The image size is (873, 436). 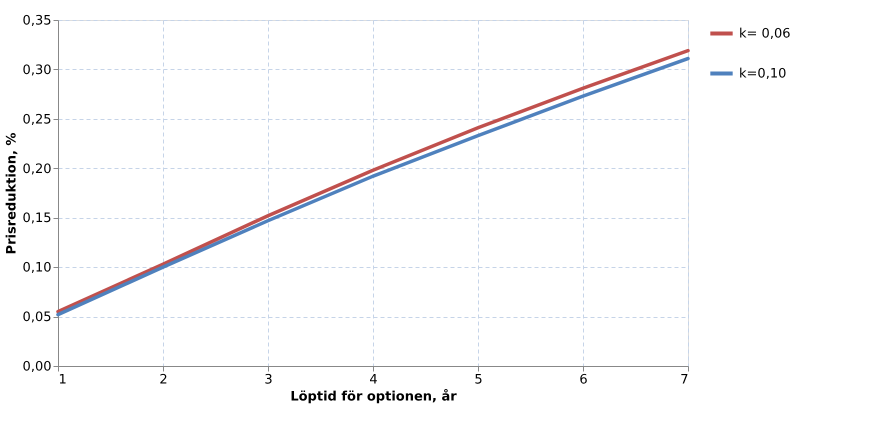 I want to click on x-tick-label: 4, so click(x=373, y=380).